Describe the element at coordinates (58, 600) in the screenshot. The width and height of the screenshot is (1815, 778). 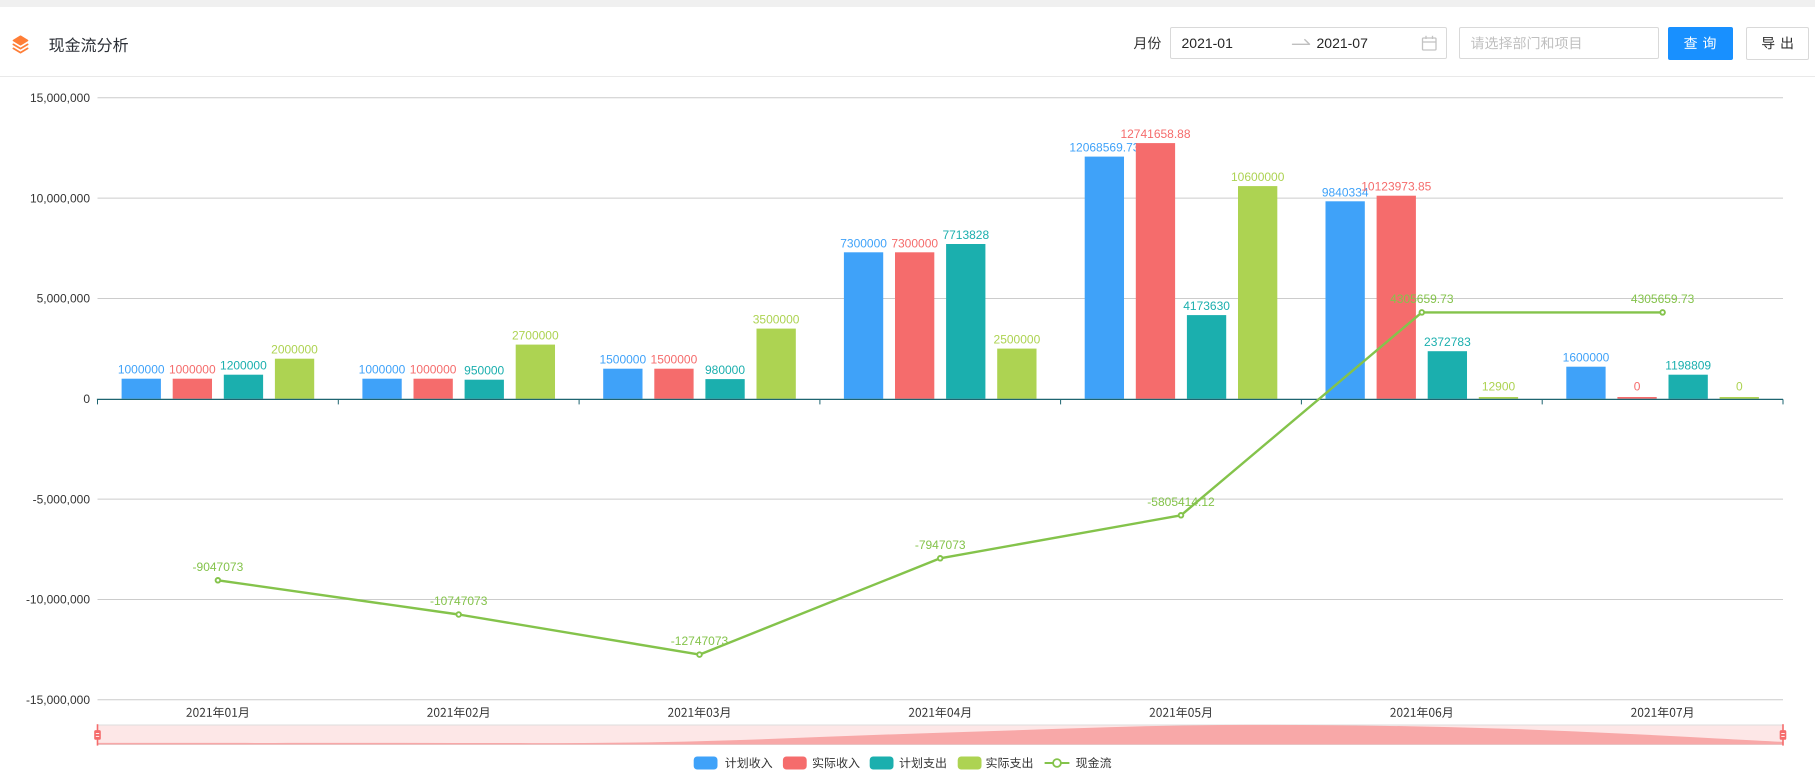
I see `svg-text: -10,000,000` at that location.